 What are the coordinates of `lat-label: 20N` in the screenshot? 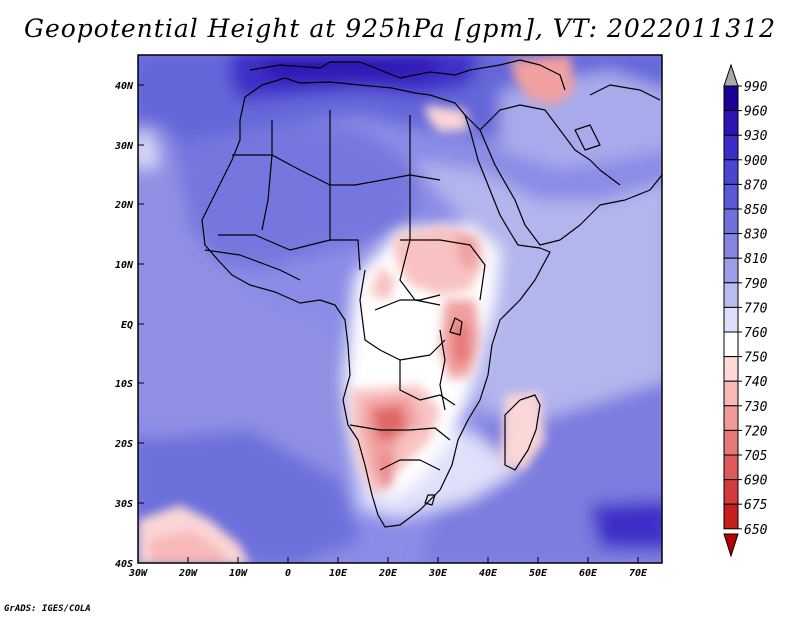 It's located at (124, 205).